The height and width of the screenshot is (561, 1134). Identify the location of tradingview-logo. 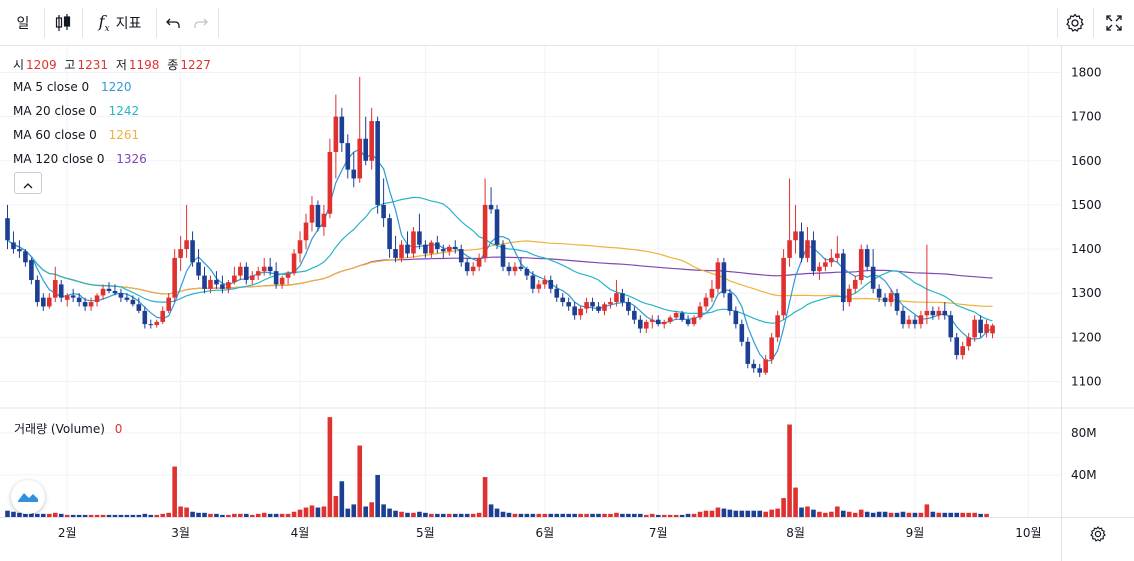
(28, 497).